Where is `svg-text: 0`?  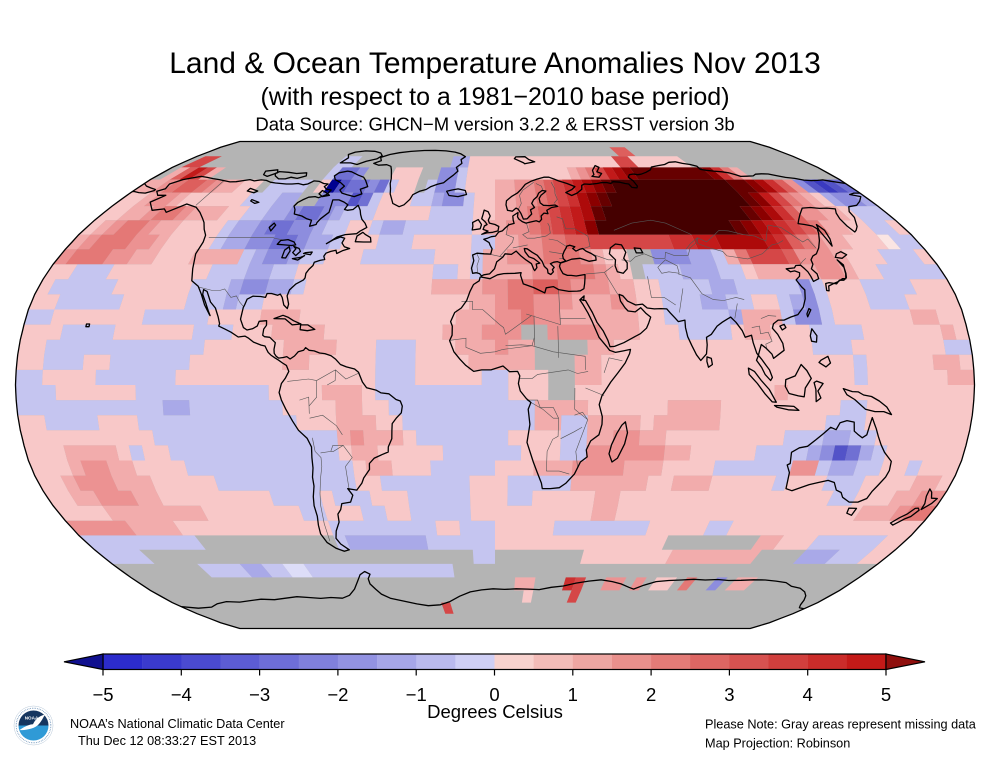
svg-text: 0 is located at coordinates (494, 694).